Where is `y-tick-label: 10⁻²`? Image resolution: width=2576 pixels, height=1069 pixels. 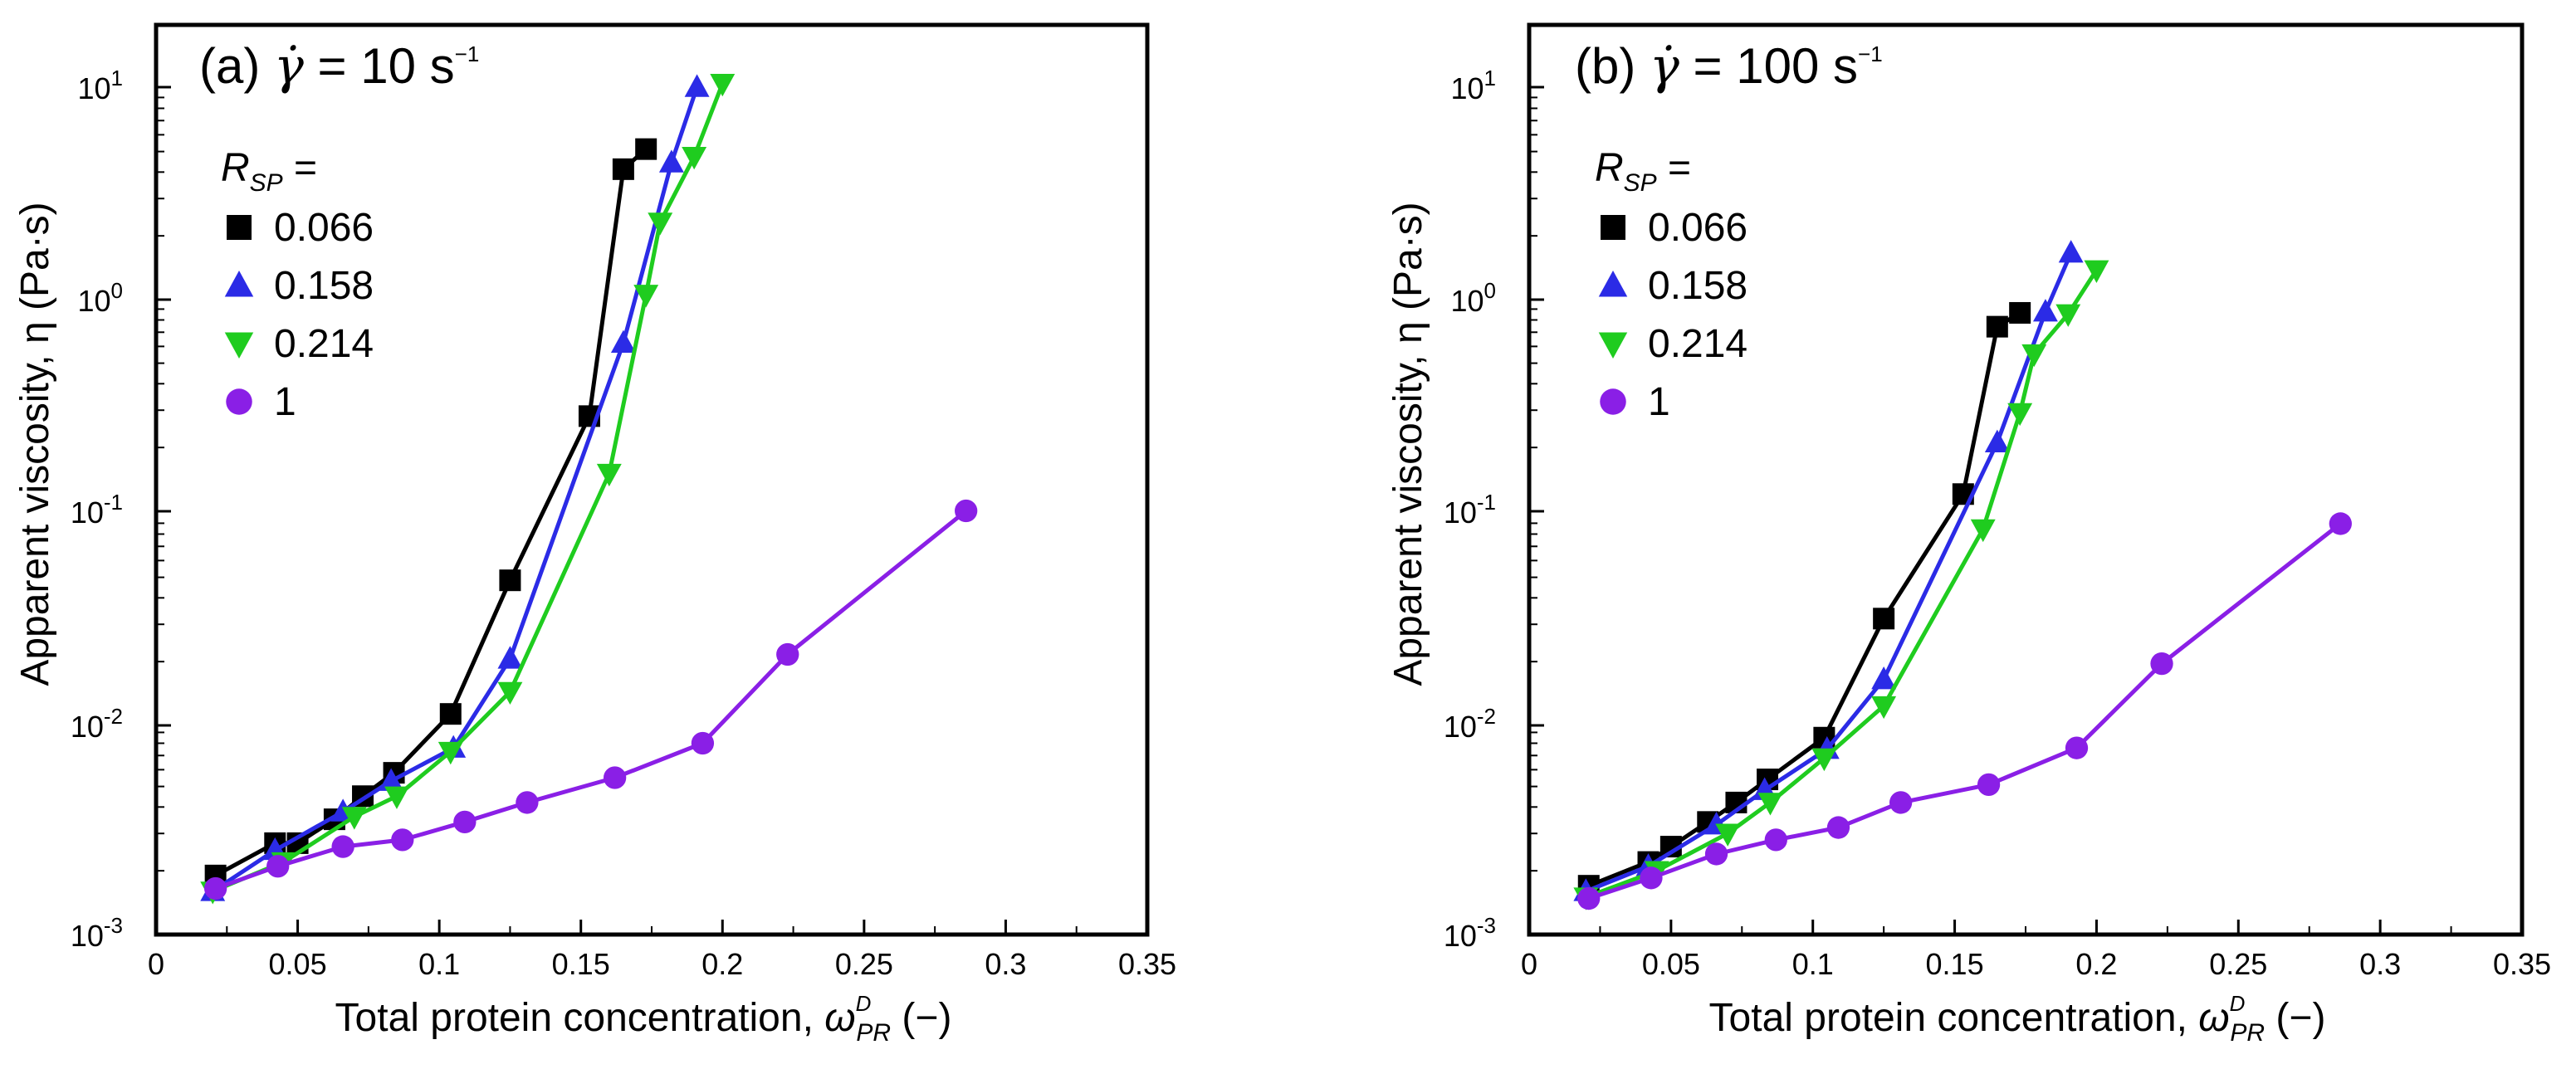
y-tick-label: 10⁻² is located at coordinates (97, 724).